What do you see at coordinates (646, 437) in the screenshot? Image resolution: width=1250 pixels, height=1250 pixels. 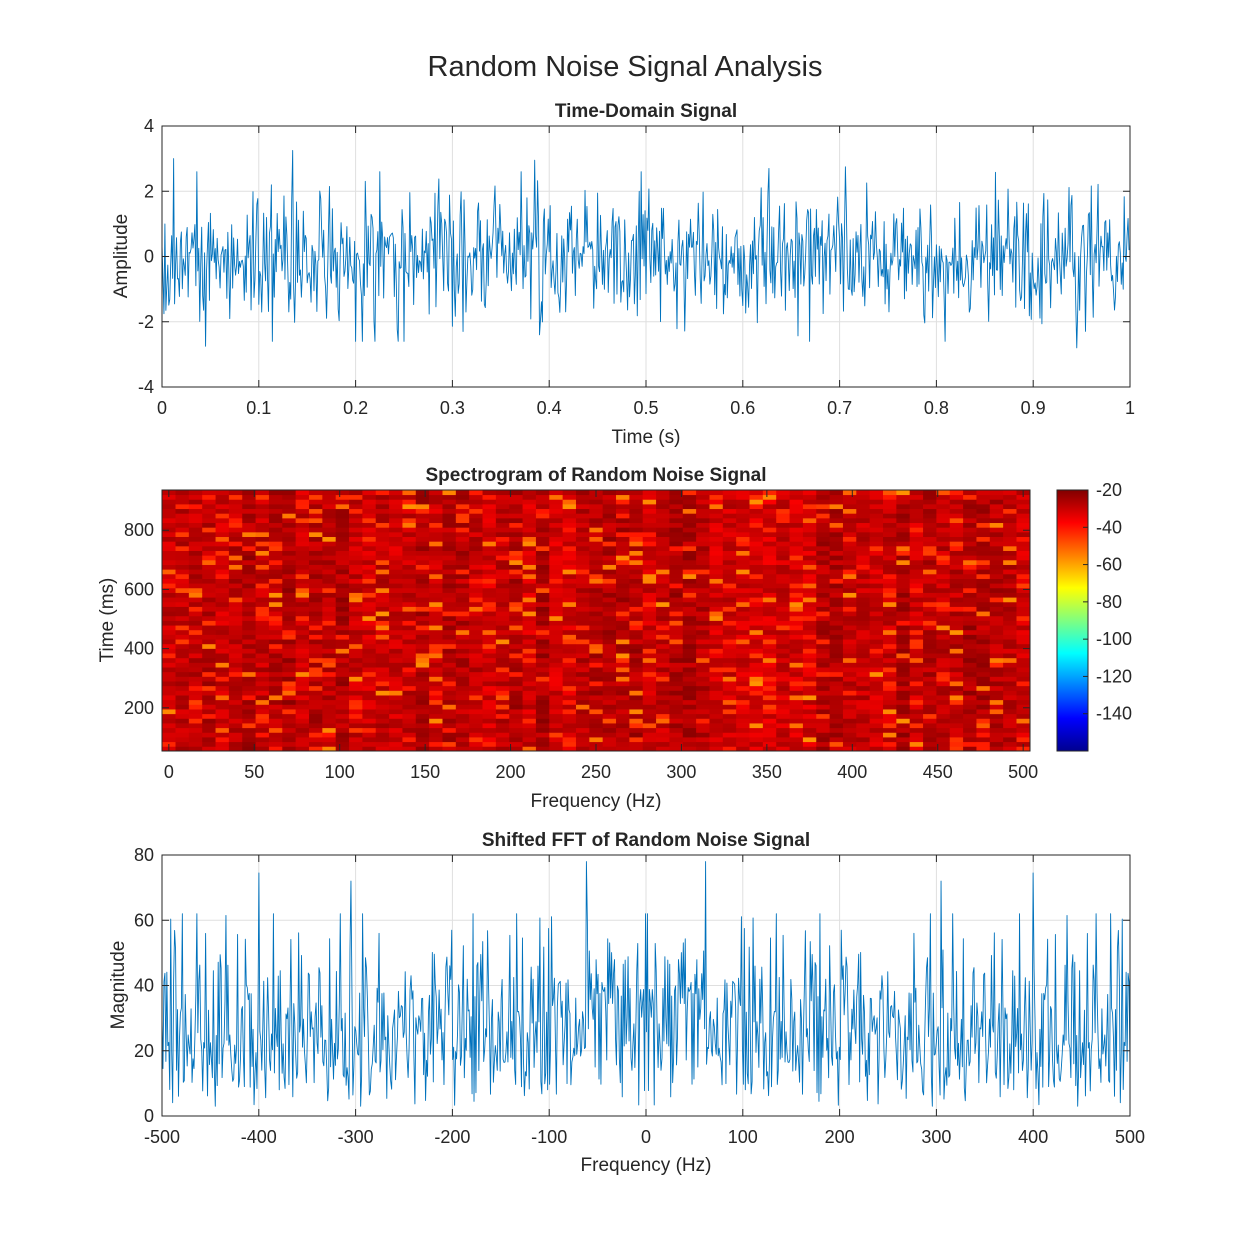 I see `time-domain-x-label: Time (s)` at bounding box center [646, 437].